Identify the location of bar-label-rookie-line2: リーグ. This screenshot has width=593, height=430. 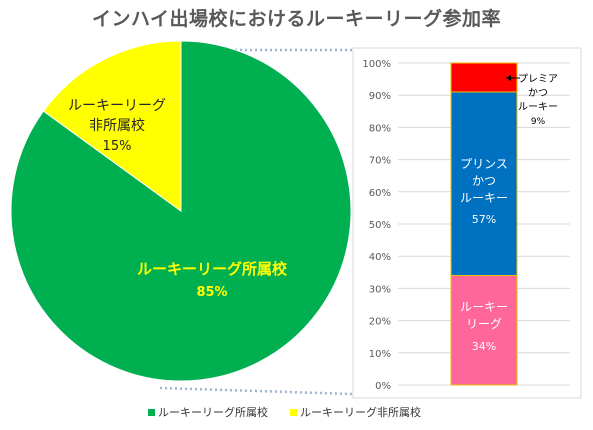
(484, 324).